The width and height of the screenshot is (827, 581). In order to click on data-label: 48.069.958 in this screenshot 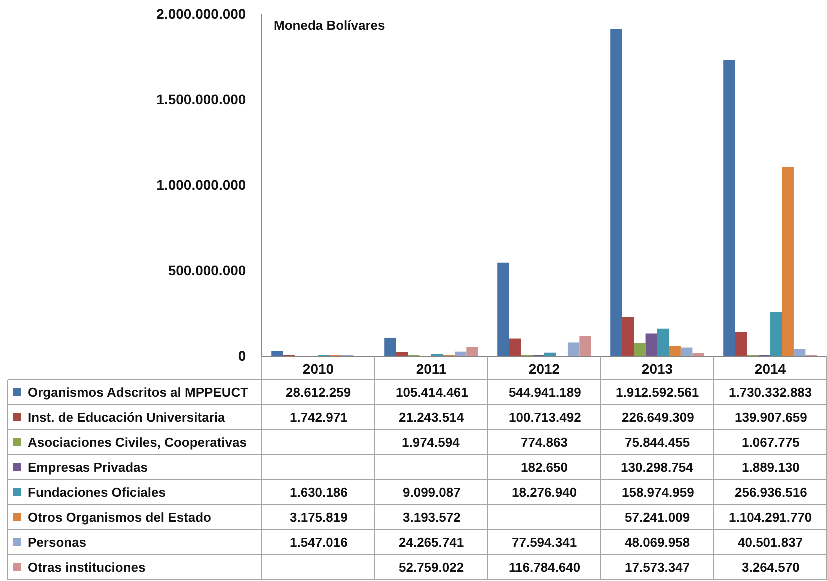, I will do `click(657, 542)`.